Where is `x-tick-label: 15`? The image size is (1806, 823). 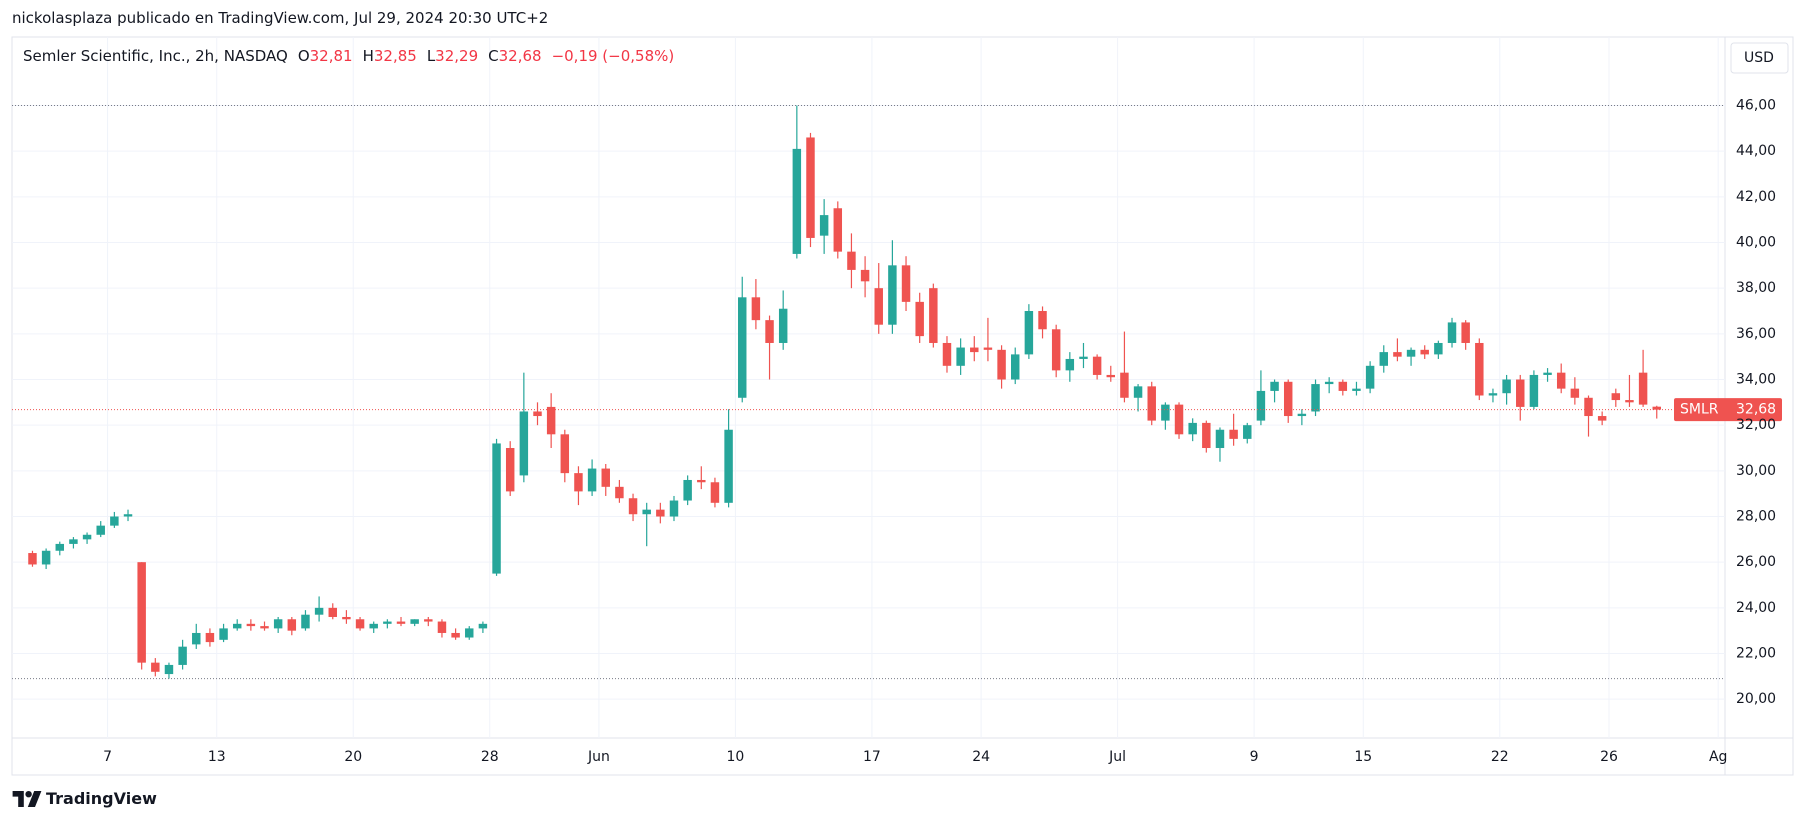
x-tick-label: 15 is located at coordinates (1363, 757).